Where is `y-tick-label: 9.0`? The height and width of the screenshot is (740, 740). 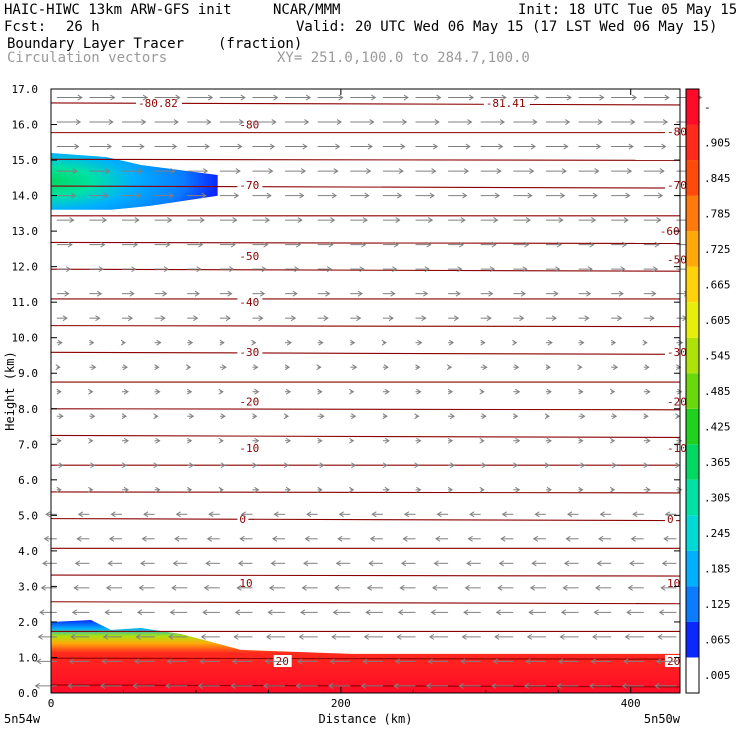 y-tick-label: 9.0 is located at coordinates (28, 373).